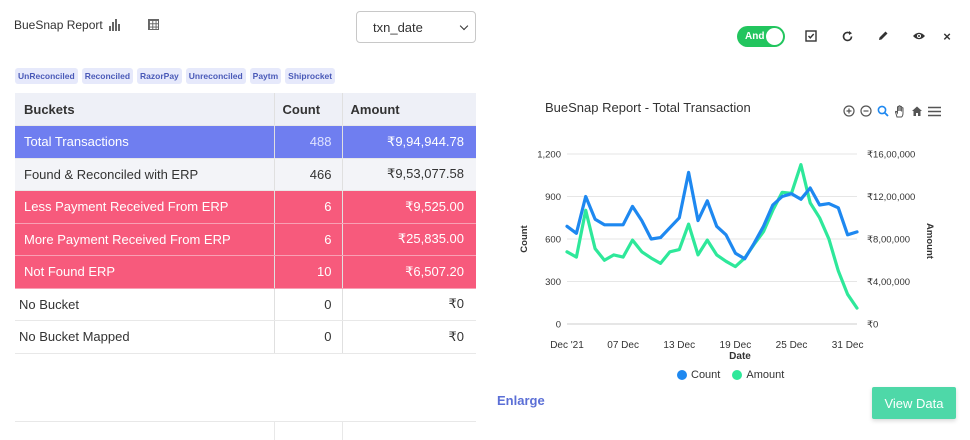 This screenshot has height=440, width=970. What do you see at coordinates (679, 345) in the screenshot?
I see `x-tick-label: 13 Dec` at bounding box center [679, 345].